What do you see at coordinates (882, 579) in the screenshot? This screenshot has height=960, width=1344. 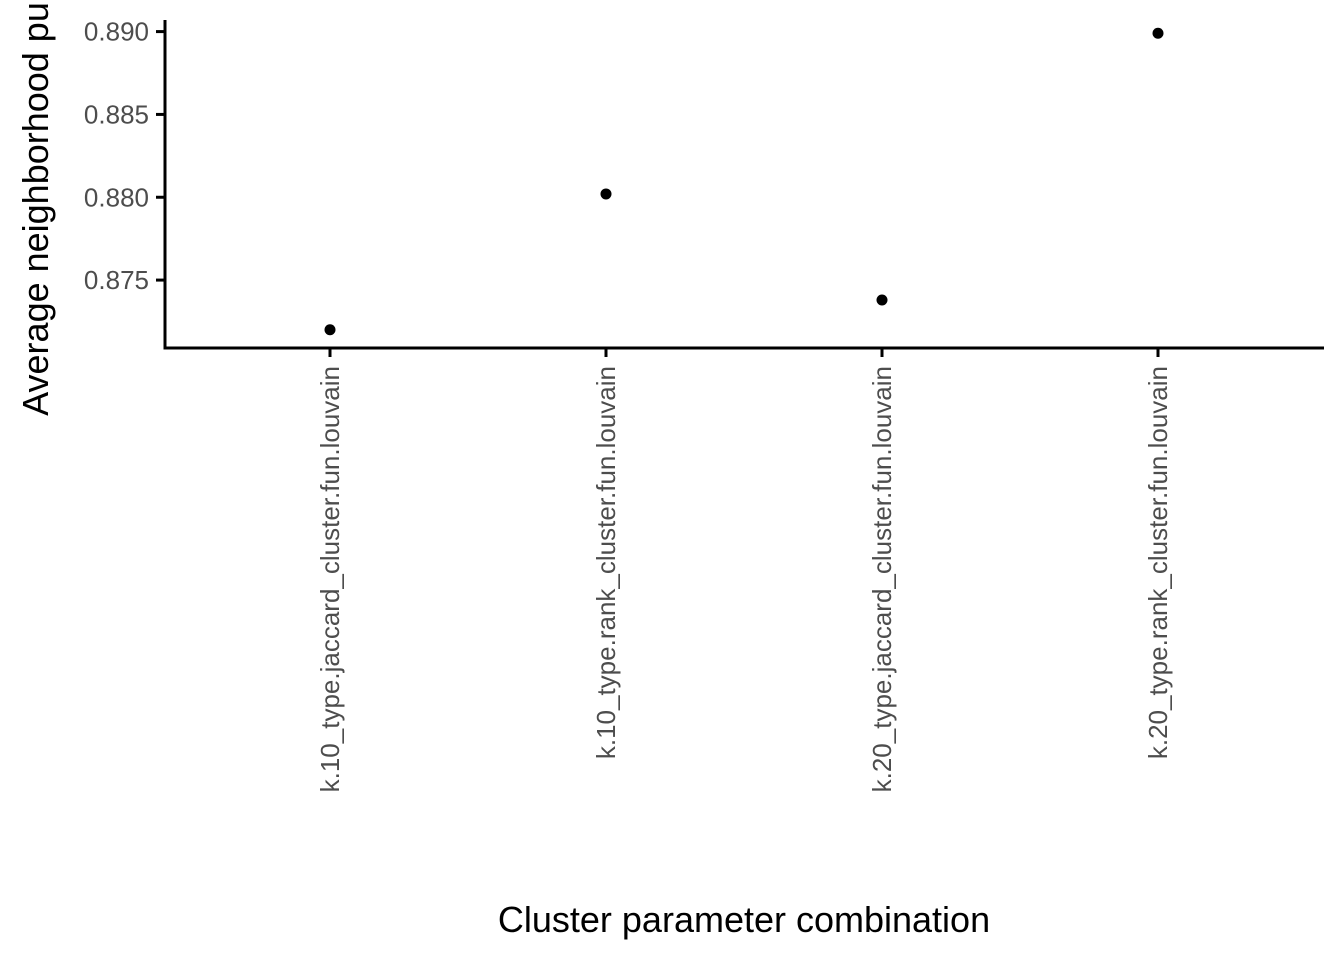 I see `x-tick-label: k.20_type.jaccard_cluster.fun.louvain` at bounding box center [882, 579].